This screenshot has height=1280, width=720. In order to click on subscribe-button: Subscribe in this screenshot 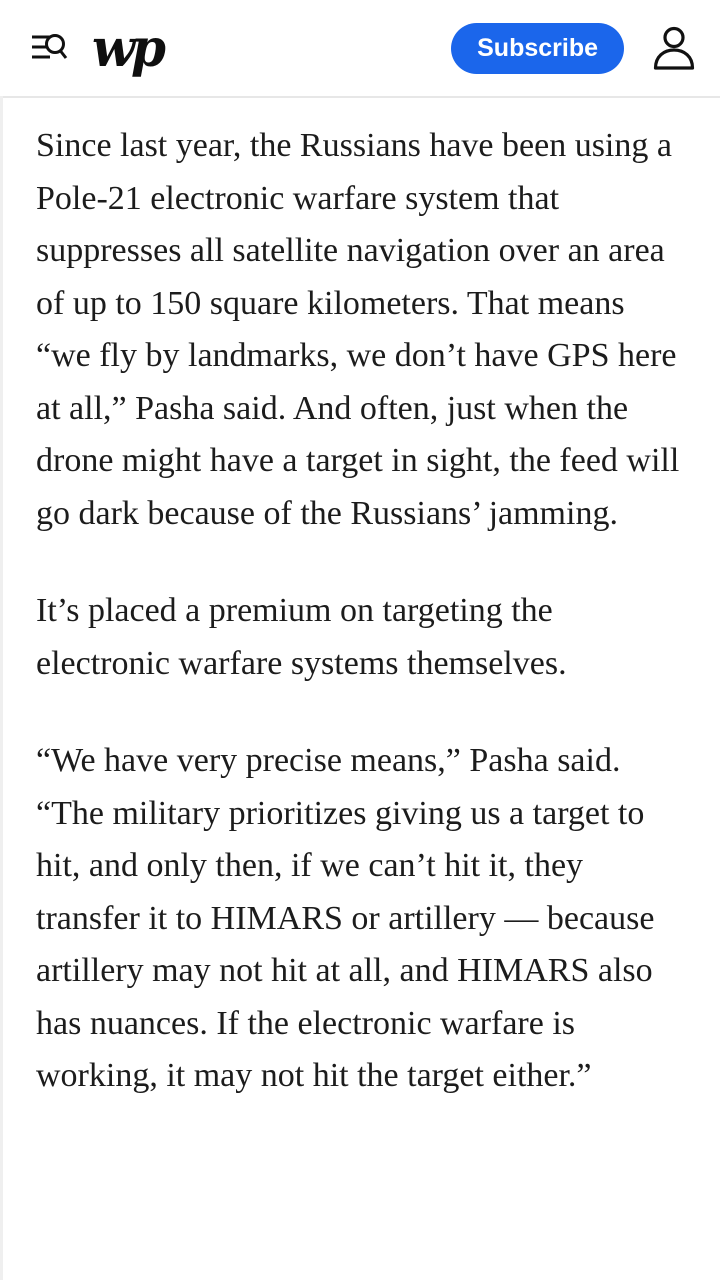, I will do `click(537, 48)`.